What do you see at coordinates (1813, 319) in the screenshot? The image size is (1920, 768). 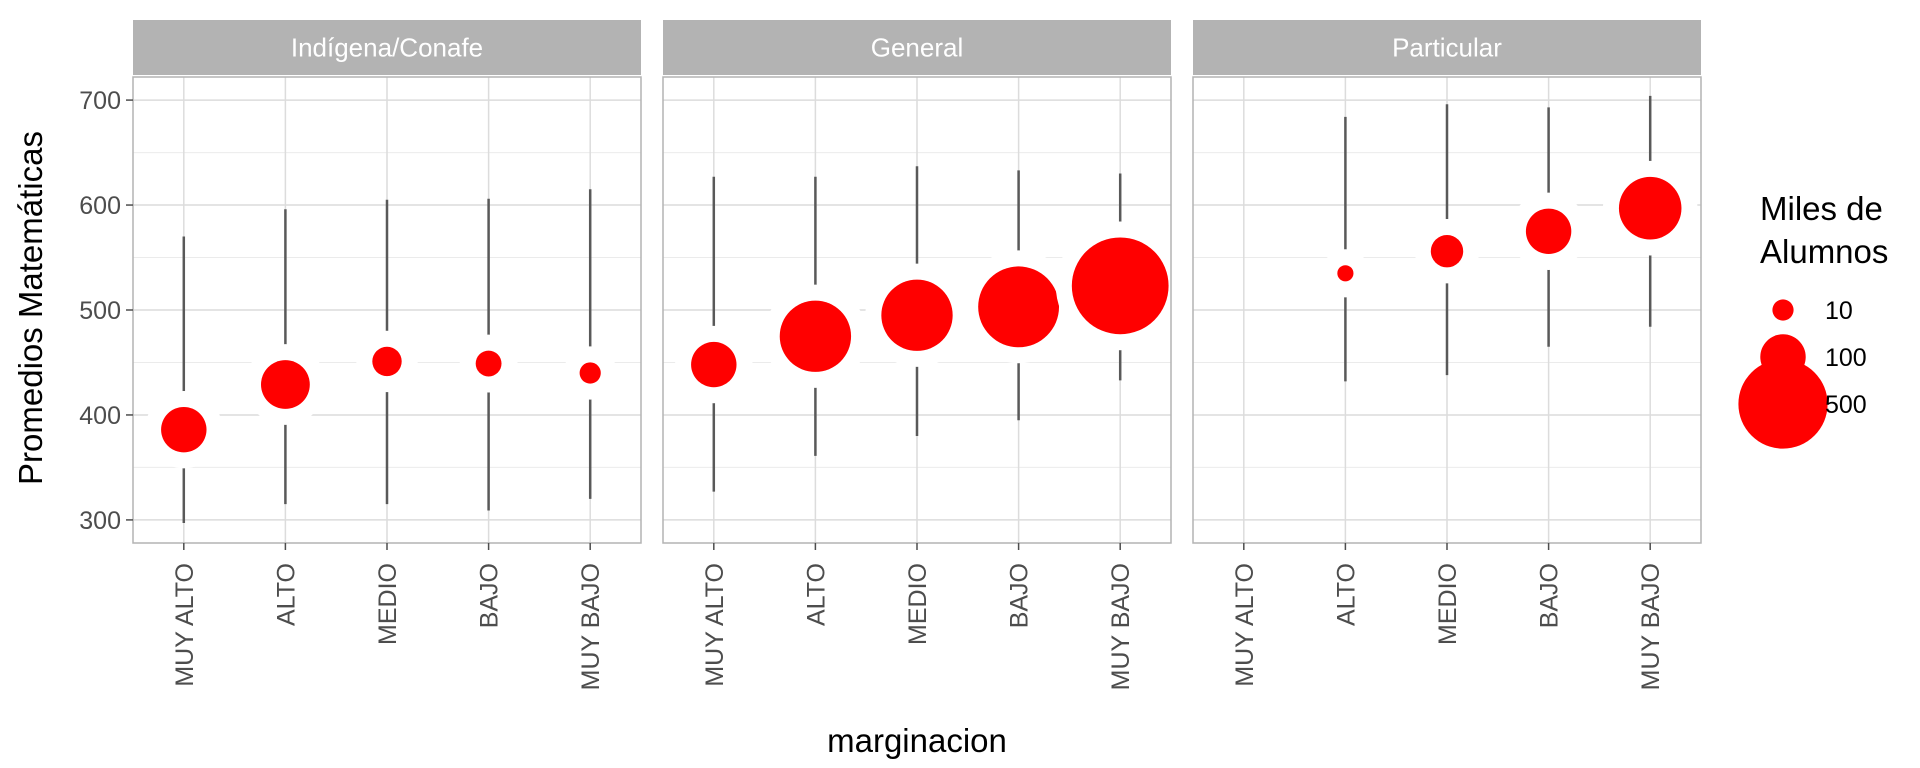 I see `legend: Miles de Alumnos 10 100 500` at bounding box center [1813, 319].